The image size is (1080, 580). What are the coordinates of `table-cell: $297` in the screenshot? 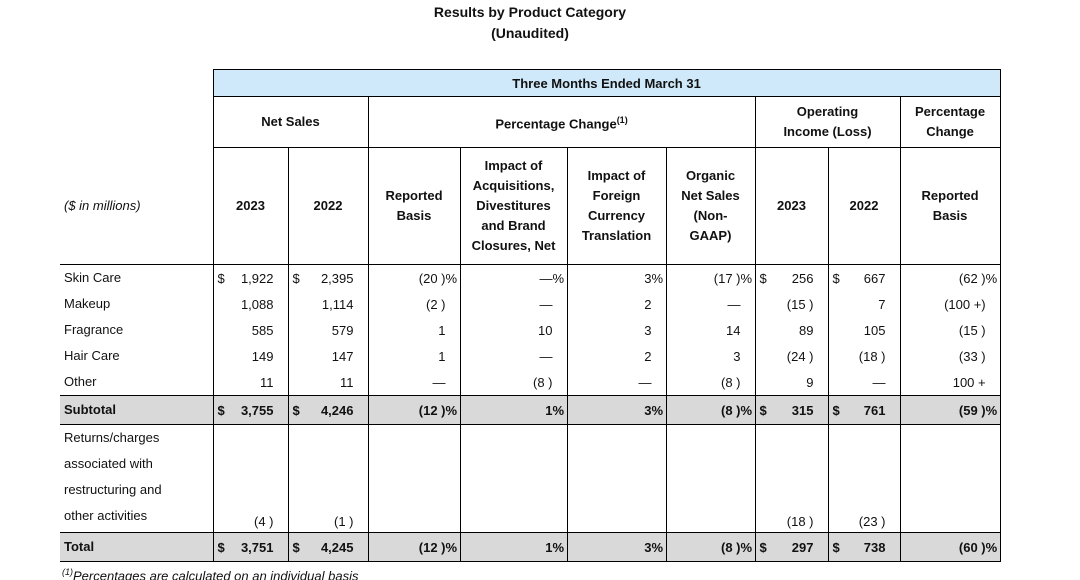 It's located at (791, 547).